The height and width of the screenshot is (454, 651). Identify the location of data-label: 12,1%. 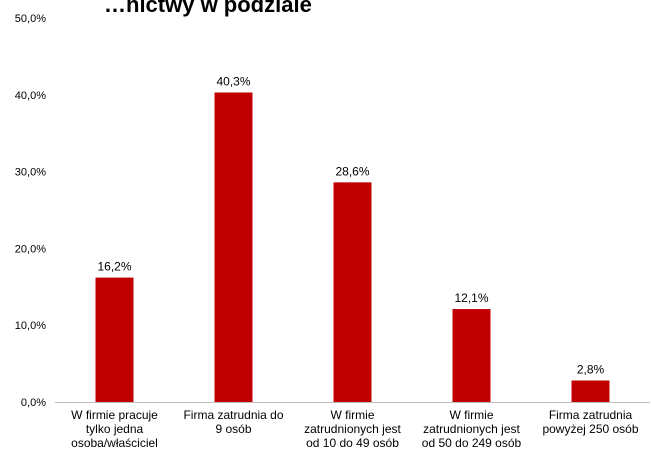
(471, 298).